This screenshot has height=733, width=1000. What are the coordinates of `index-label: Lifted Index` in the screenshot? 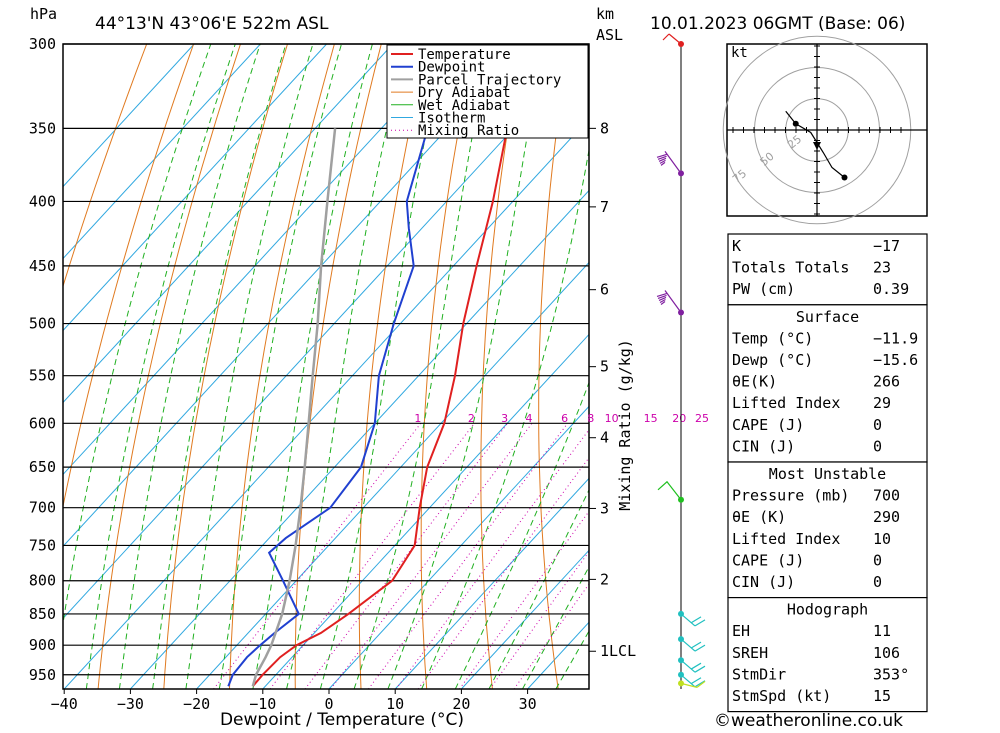 It's located at (786, 539).